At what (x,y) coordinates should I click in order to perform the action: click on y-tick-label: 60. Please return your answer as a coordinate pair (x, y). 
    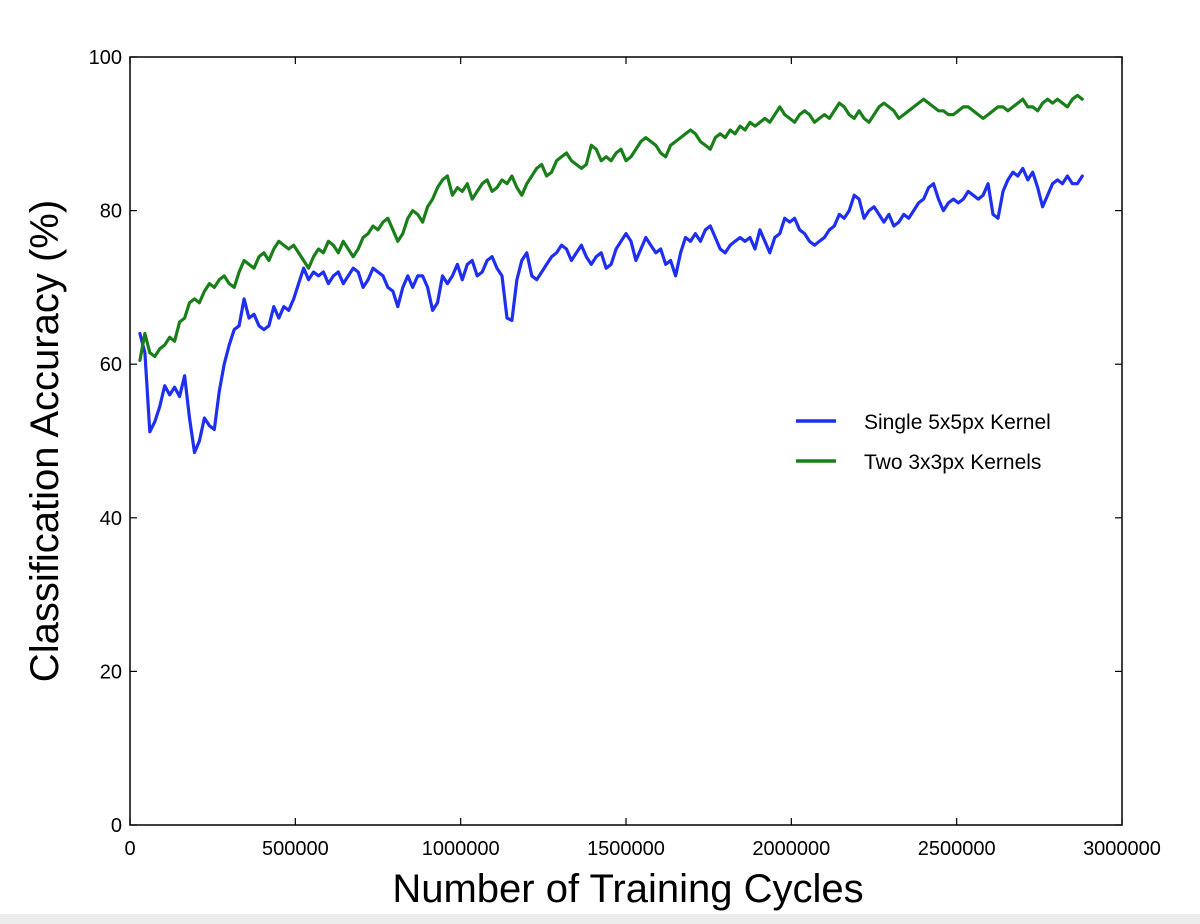
    Looking at the image, I should click on (111, 365).